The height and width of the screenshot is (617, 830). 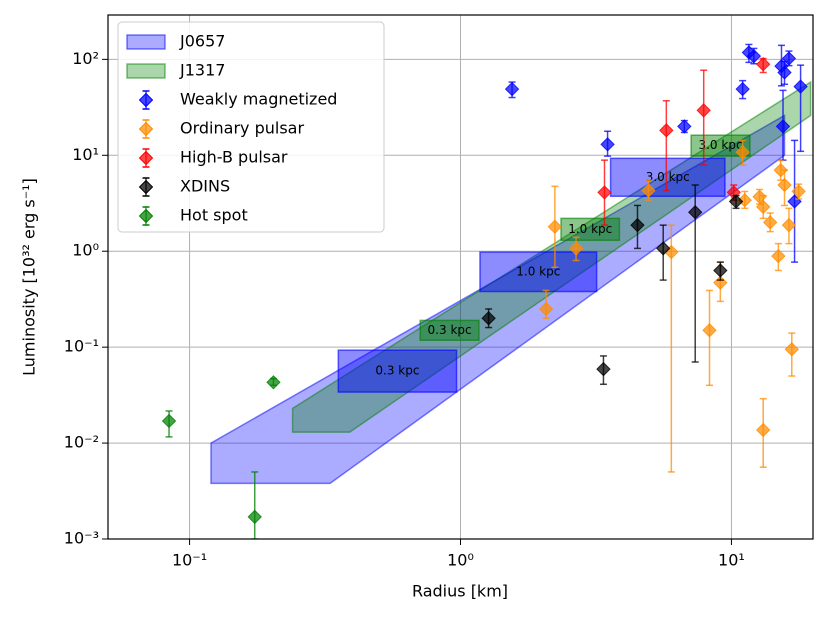 I want to click on x-axis-label: Radius [km], so click(x=460, y=591).